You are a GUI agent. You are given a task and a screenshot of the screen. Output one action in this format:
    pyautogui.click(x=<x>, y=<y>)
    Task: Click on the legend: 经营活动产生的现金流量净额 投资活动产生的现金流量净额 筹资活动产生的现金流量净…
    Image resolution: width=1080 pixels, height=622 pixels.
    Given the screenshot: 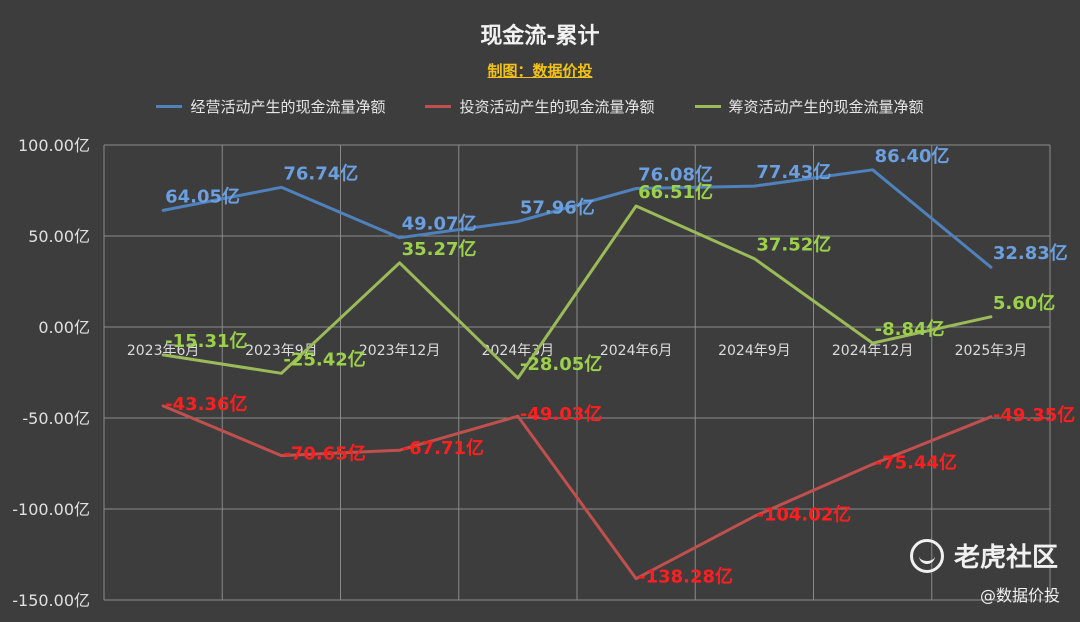 What is the action you would take?
    pyautogui.click(x=540, y=106)
    